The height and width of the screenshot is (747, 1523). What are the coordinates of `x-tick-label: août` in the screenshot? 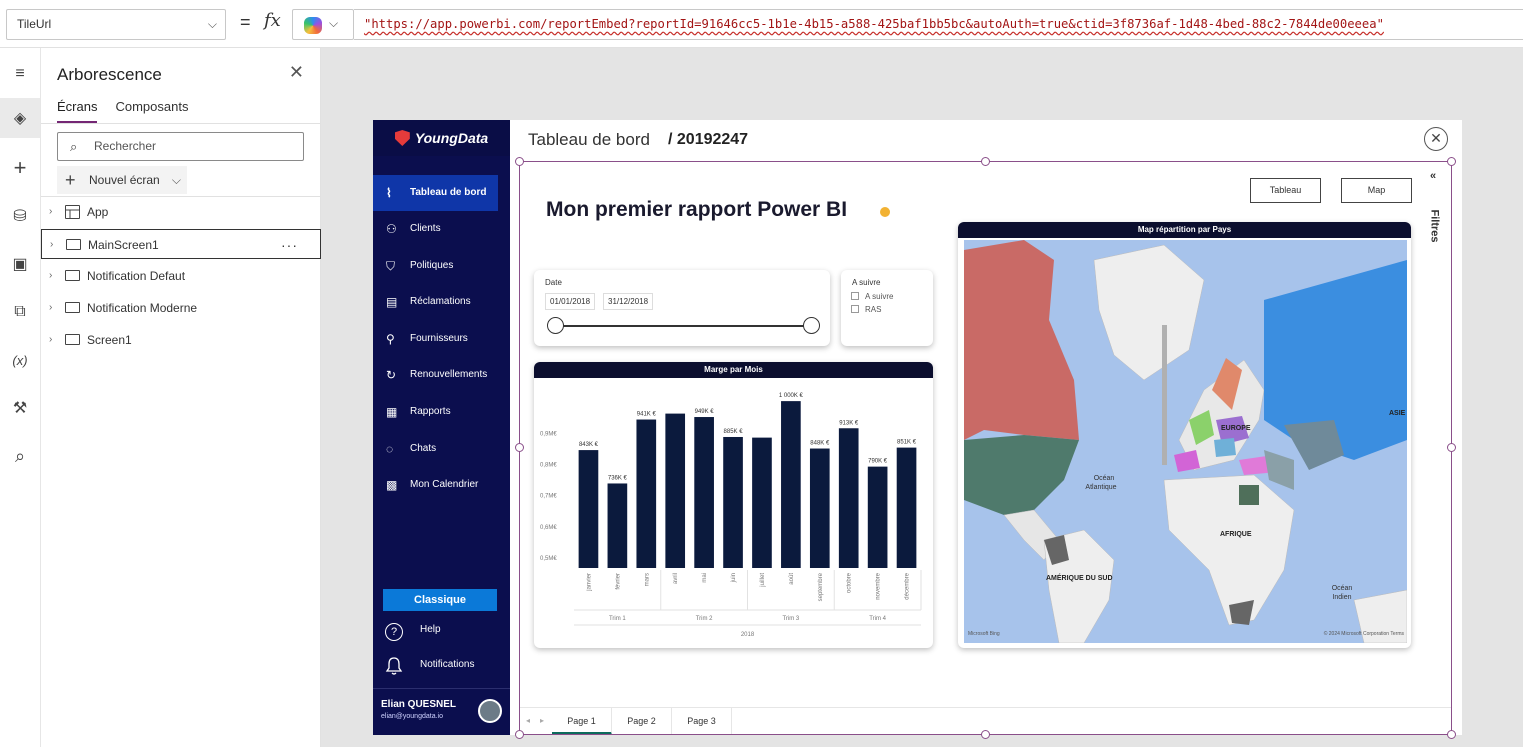 It's located at (792, 579).